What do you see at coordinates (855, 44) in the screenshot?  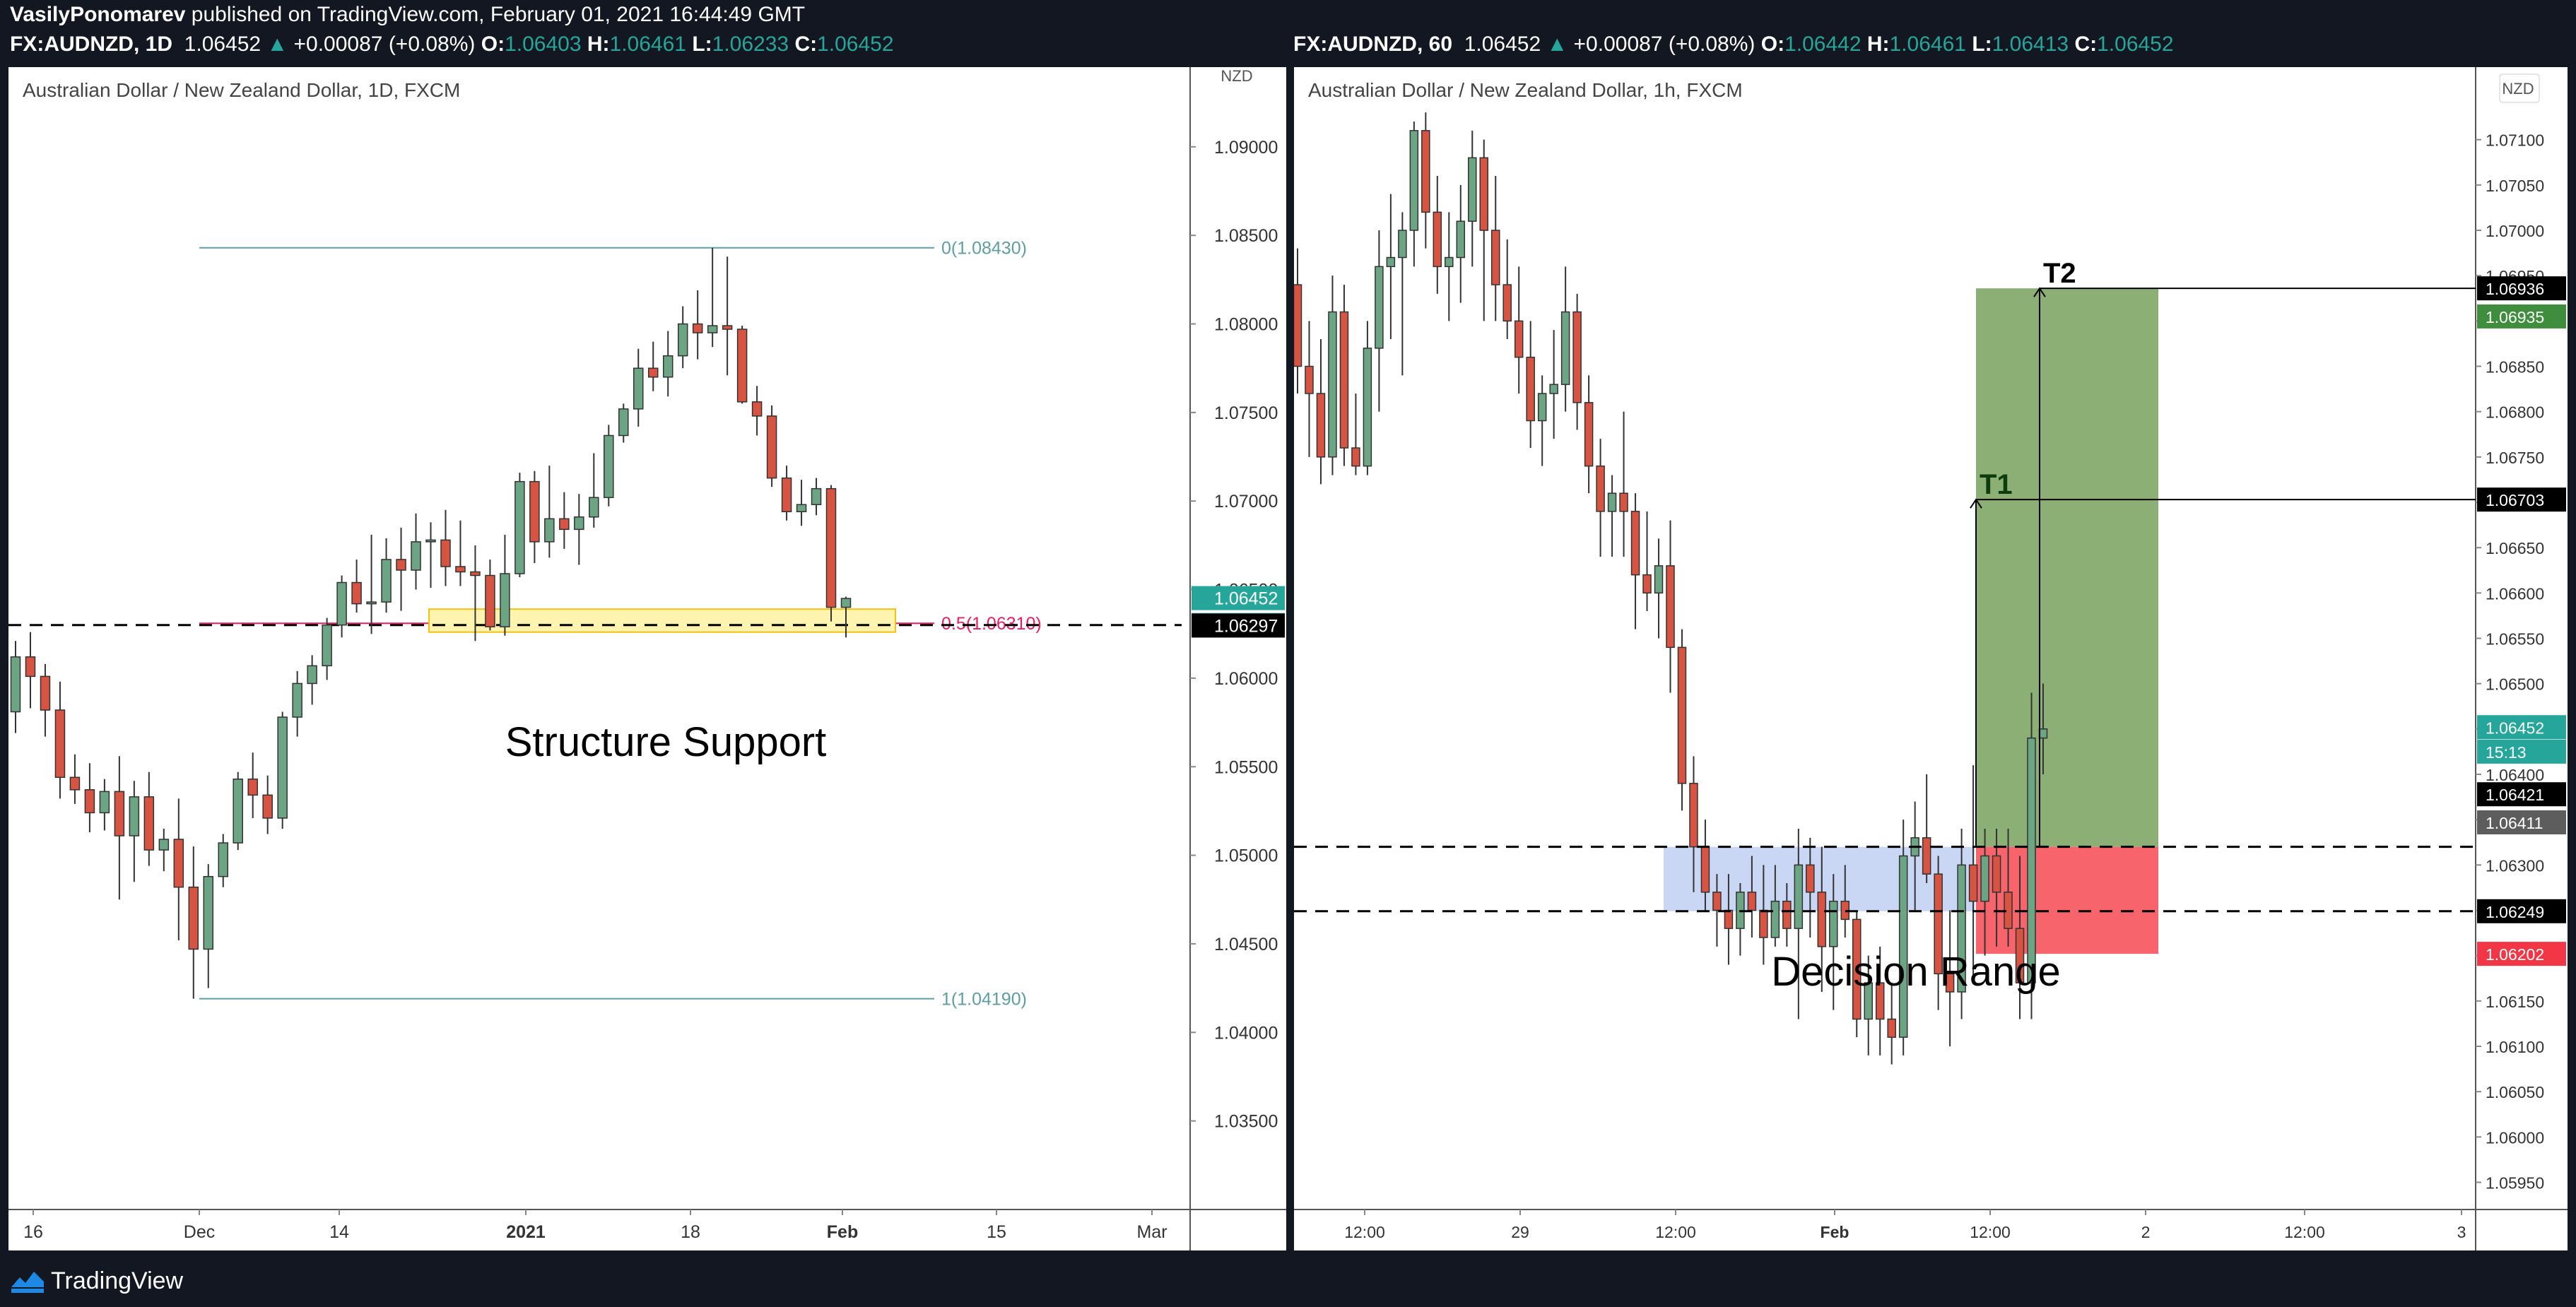 I see `left-close: 1.06452` at bounding box center [855, 44].